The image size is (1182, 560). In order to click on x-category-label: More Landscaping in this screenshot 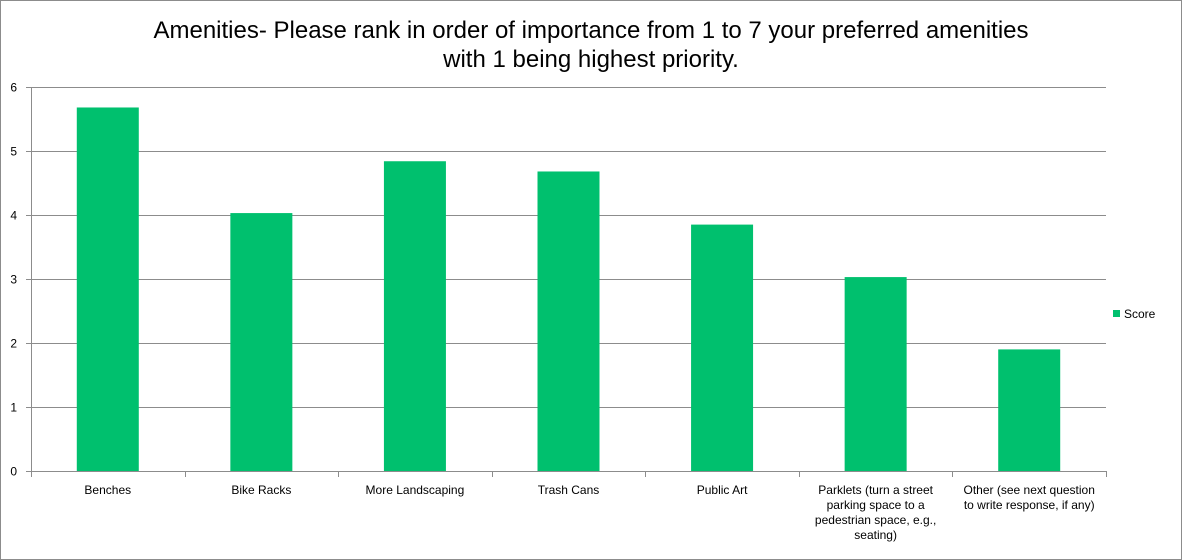, I will do `click(415, 490)`.